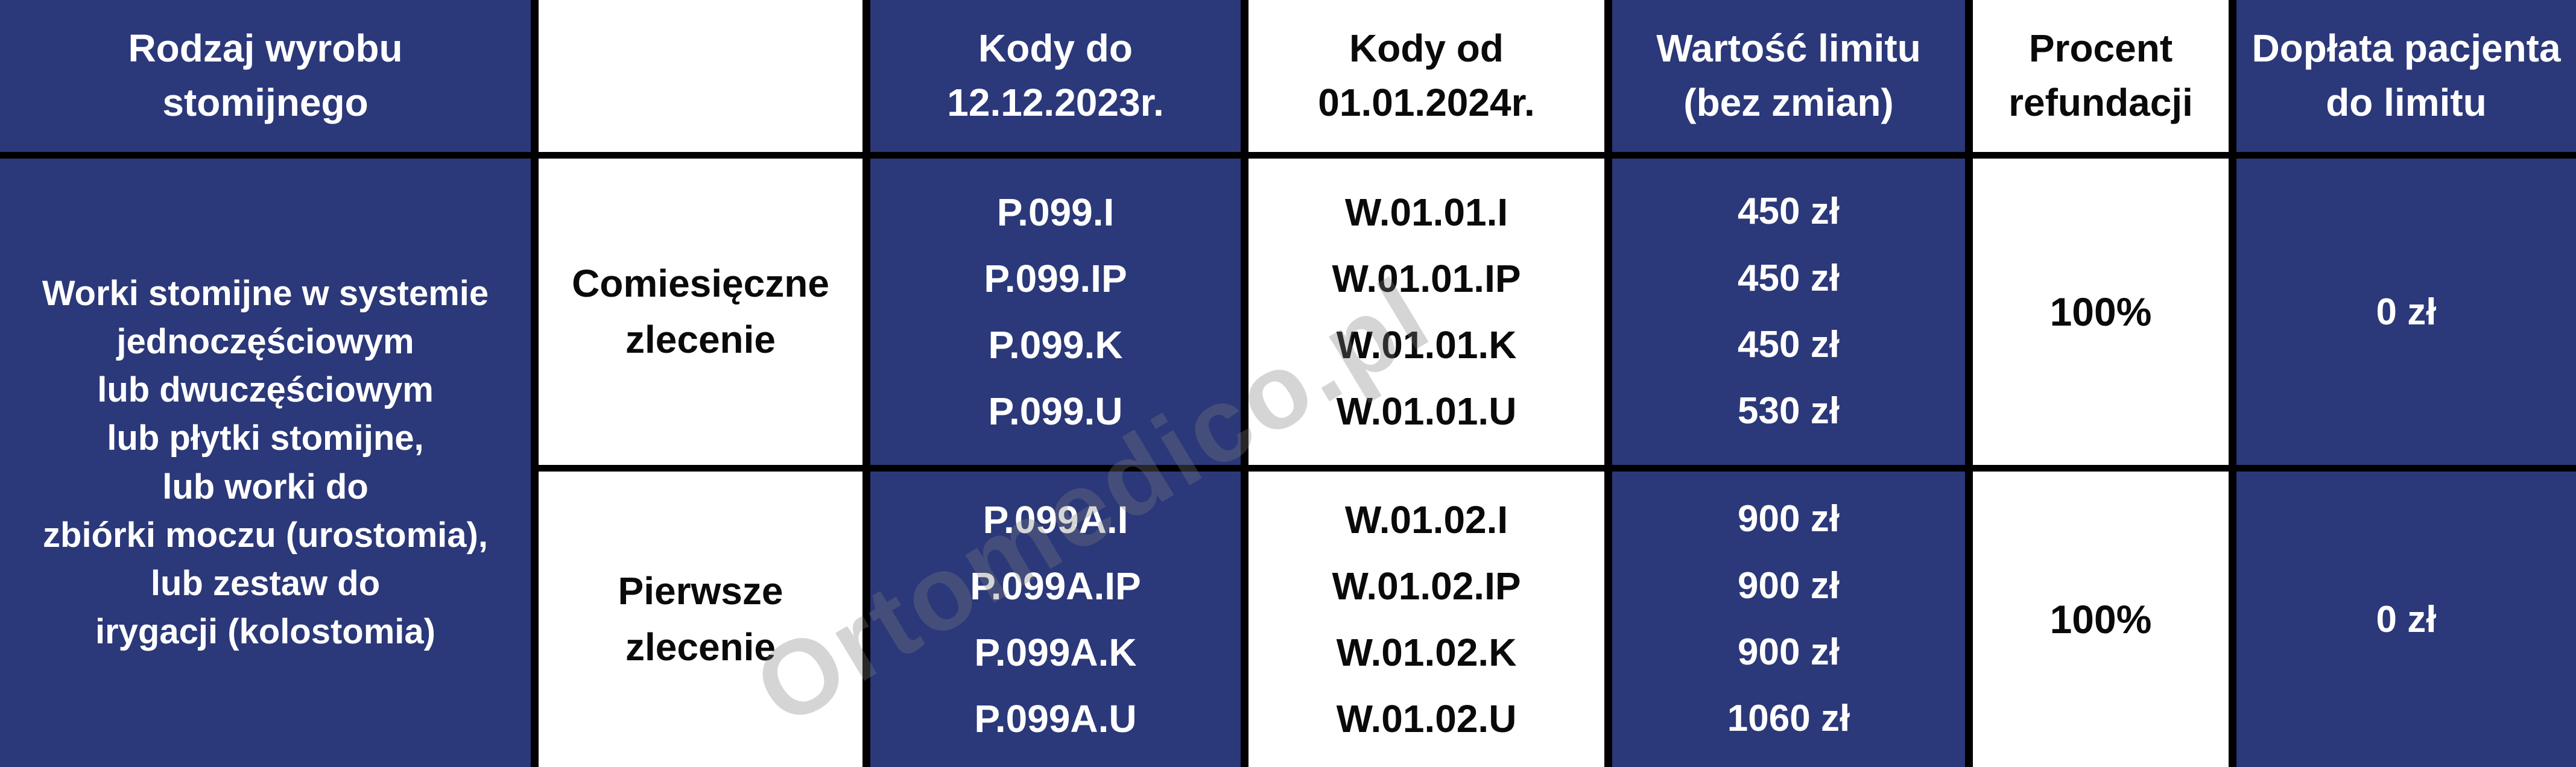 The width and height of the screenshot is (2576, 767). Describe the element at coordinates (1055, 620) in the screenshot. I see `row2-codes-until-cell: P.099A.I P.099A.IP P.099A.K P.099A.U` at that location.